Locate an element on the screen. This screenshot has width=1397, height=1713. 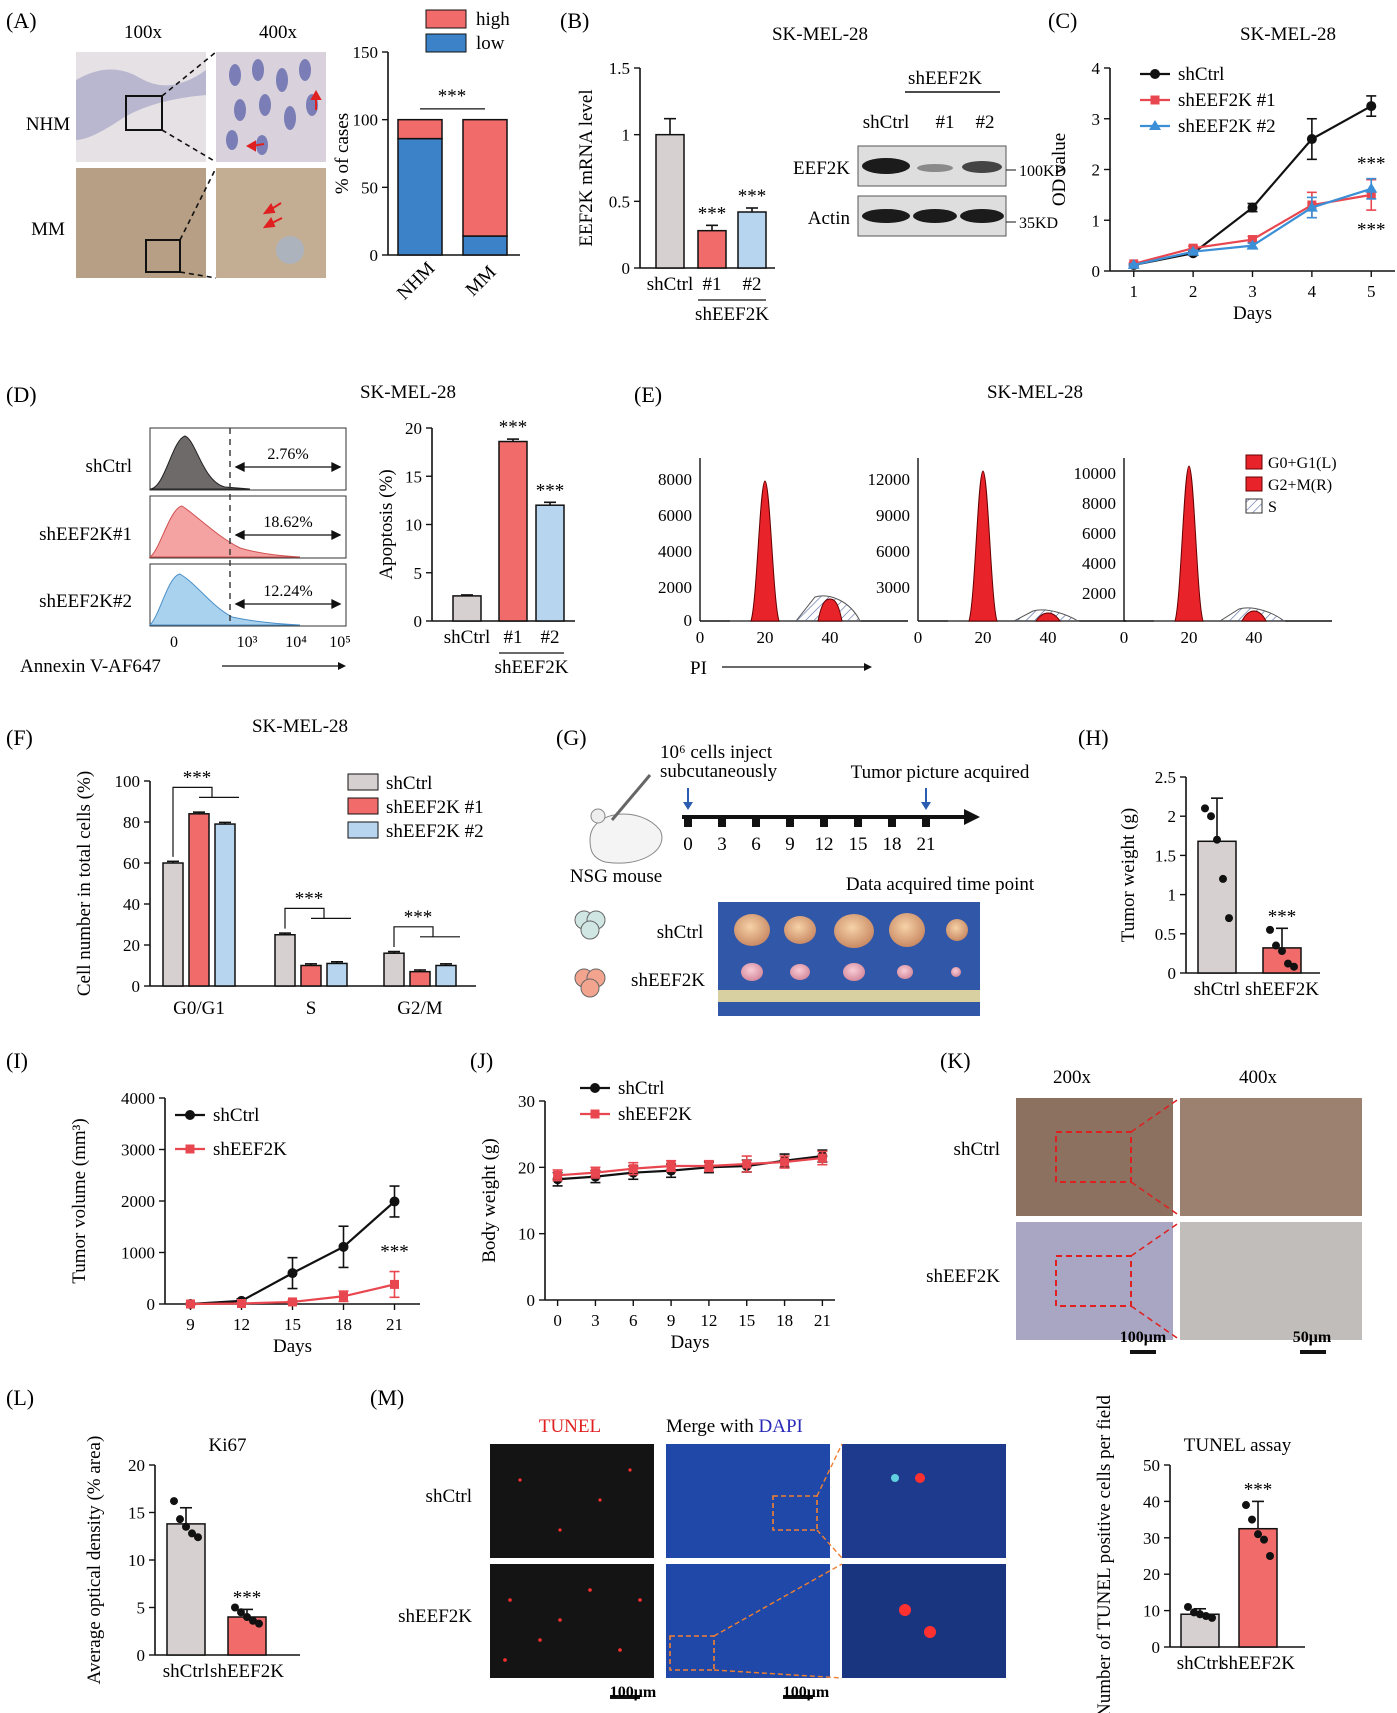
y-tick-label-J: 10 is located at coordinates (526, 1234).